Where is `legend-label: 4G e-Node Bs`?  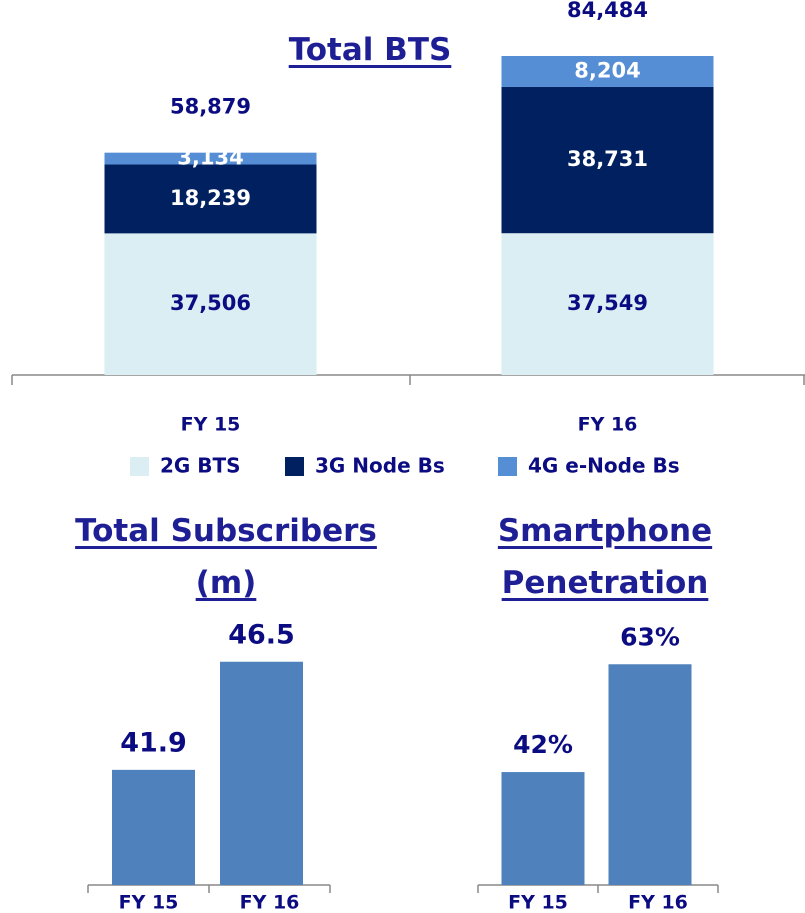
legend-label: 4G e-Node Bs is located at coordinates (604, 466).